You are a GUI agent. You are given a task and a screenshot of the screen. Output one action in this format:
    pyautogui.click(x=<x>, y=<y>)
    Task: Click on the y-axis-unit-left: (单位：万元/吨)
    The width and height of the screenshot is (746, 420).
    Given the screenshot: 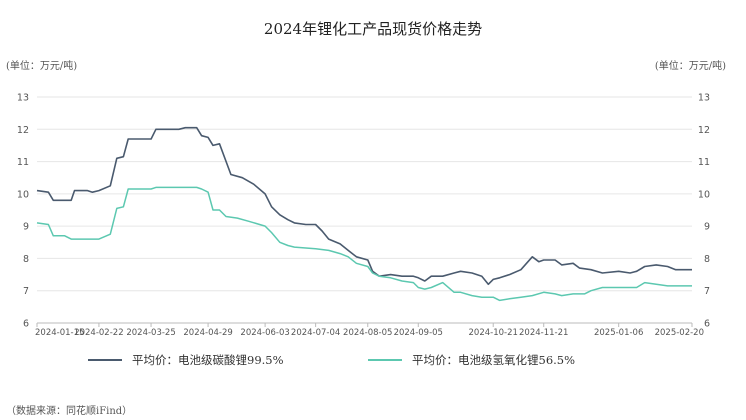 What is the action you would take?
    pyautogui.click(x=42, y=66)
    